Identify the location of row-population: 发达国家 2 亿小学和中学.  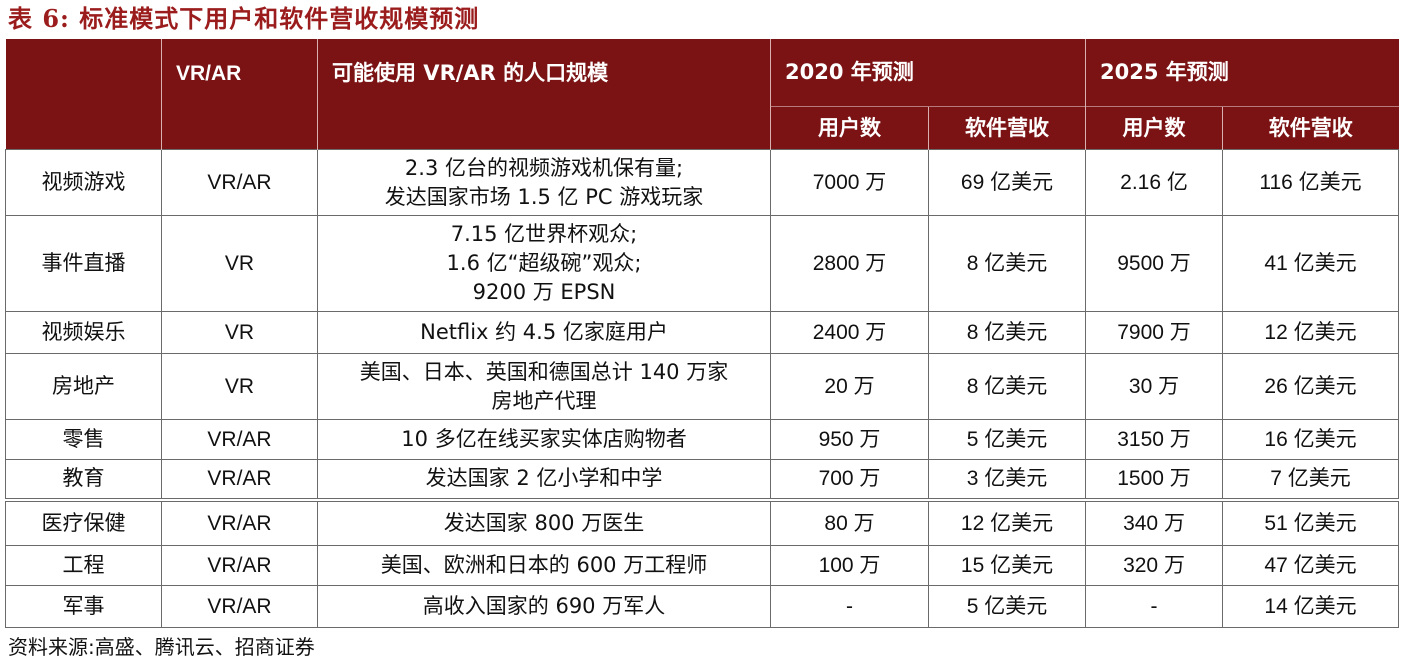
(544, 479).